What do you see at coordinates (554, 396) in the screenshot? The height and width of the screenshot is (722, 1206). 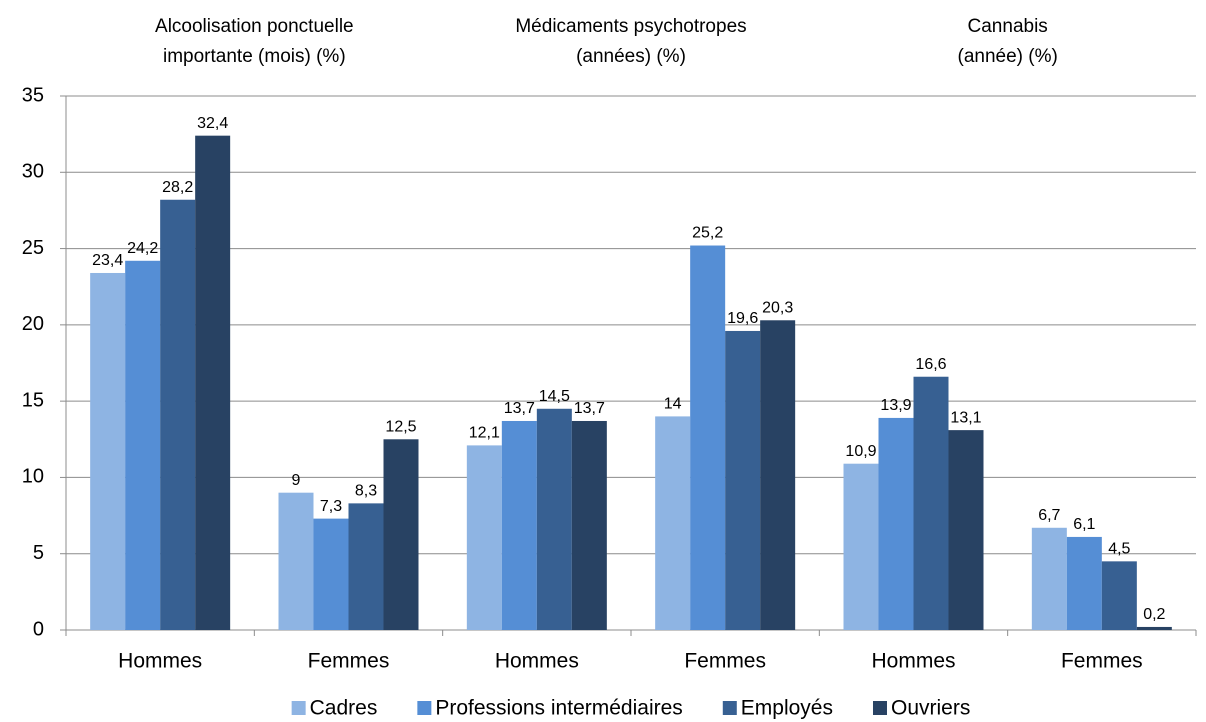 I see `value-label: 14,5` at bounding box center [554, 396].